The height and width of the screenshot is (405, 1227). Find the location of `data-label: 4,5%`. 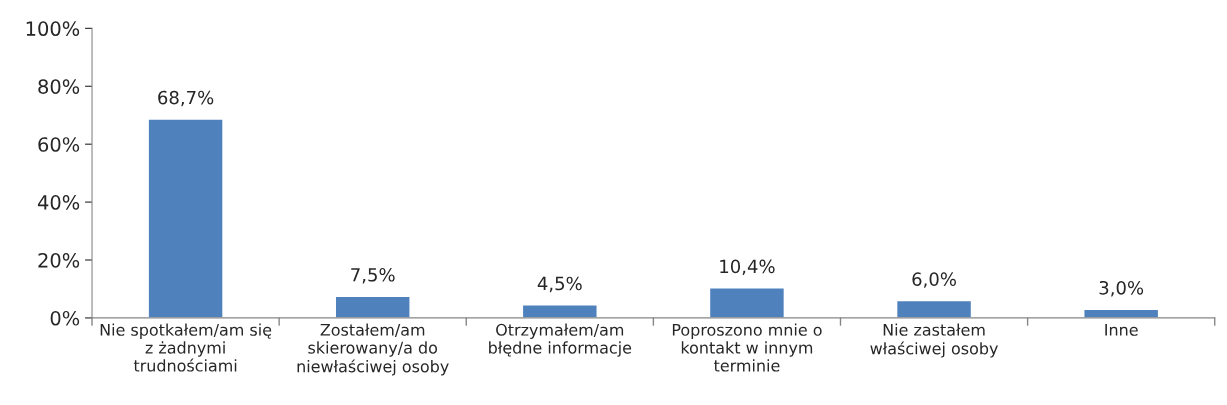

data-label: 4,5% is located at coordinates (559, 284).